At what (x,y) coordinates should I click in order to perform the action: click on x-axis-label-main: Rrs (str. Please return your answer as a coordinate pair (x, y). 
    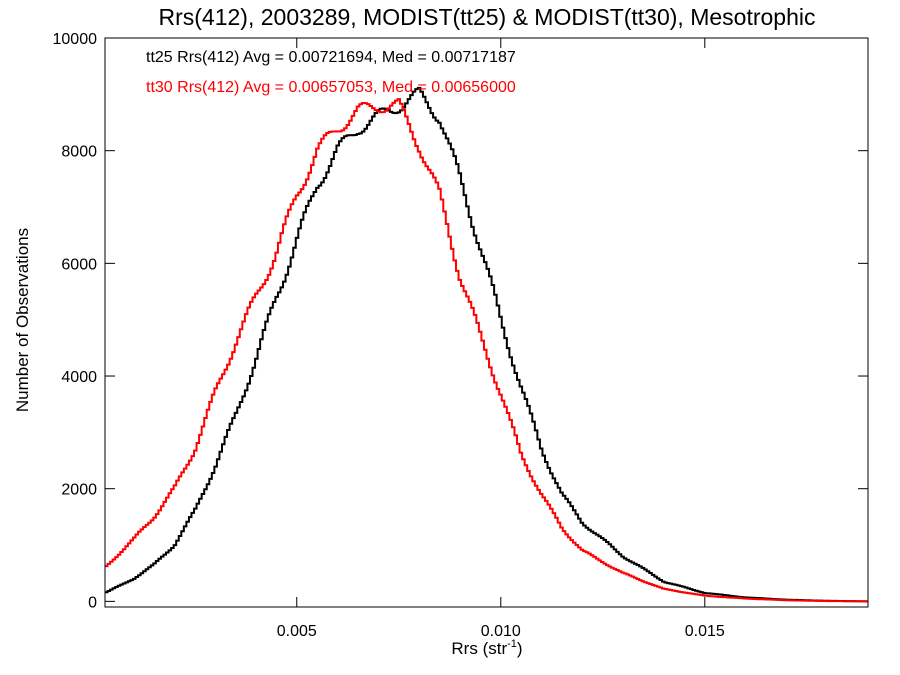
    Looking at the image, I should click on (479, 648).